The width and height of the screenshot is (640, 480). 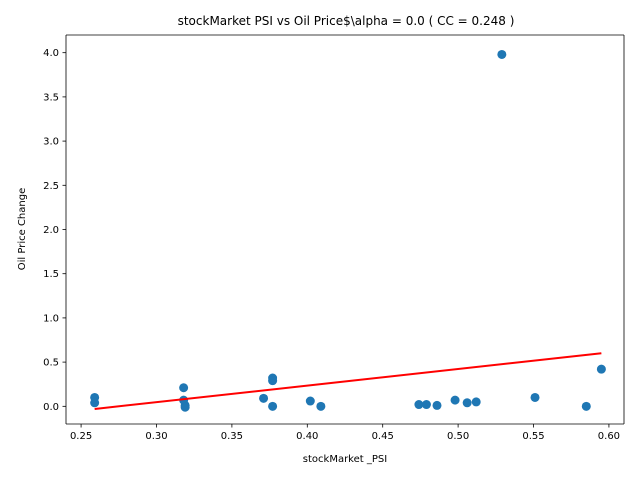 What do you see at coordinates (51, 318) in the screenshot?
I see `y-tick-label: 1.0` at bounding box center [51, 318].